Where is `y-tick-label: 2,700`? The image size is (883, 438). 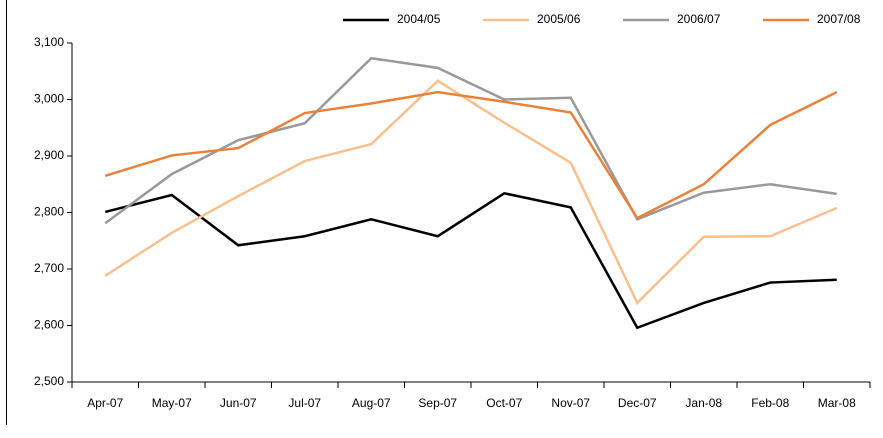
y-tick-label: 2,700 is located at coordinates (49, 268).